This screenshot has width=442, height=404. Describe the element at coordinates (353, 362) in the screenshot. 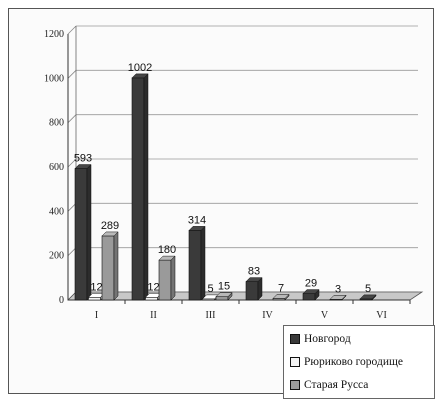

I see `legend-label-ryurikovo: Рюриково городище` at that location.